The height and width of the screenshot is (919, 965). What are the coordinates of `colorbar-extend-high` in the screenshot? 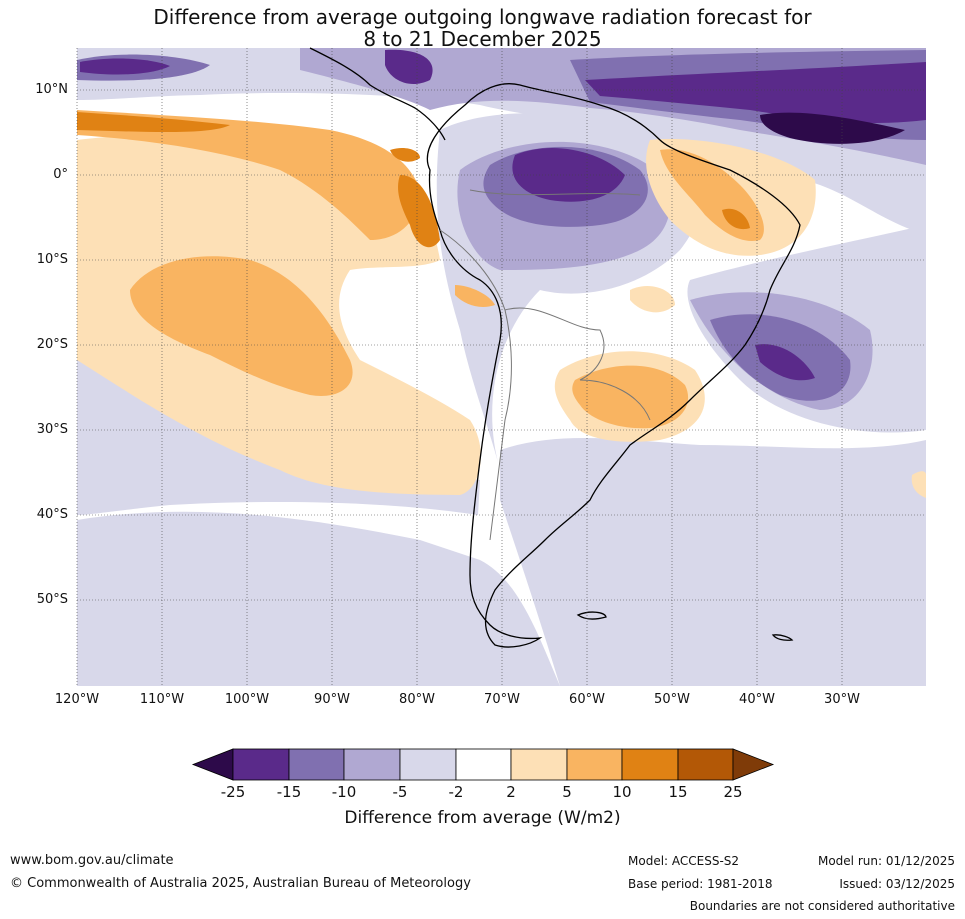 It's located at (753, 764).